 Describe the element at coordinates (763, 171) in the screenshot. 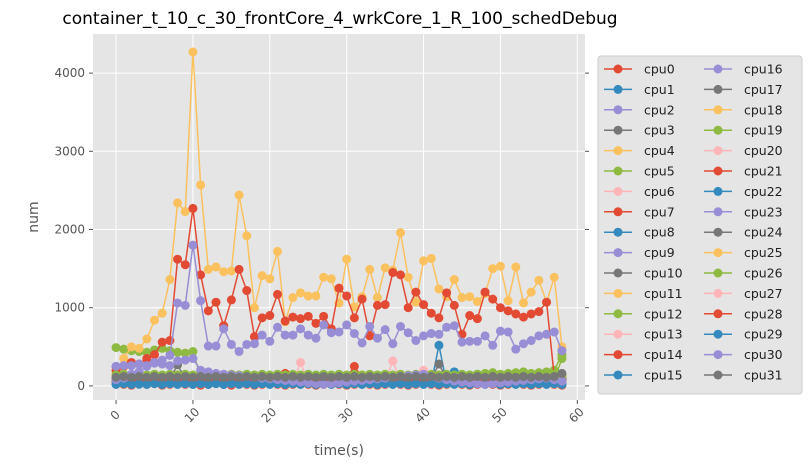

I see `legend-label: cpu21` at that location.